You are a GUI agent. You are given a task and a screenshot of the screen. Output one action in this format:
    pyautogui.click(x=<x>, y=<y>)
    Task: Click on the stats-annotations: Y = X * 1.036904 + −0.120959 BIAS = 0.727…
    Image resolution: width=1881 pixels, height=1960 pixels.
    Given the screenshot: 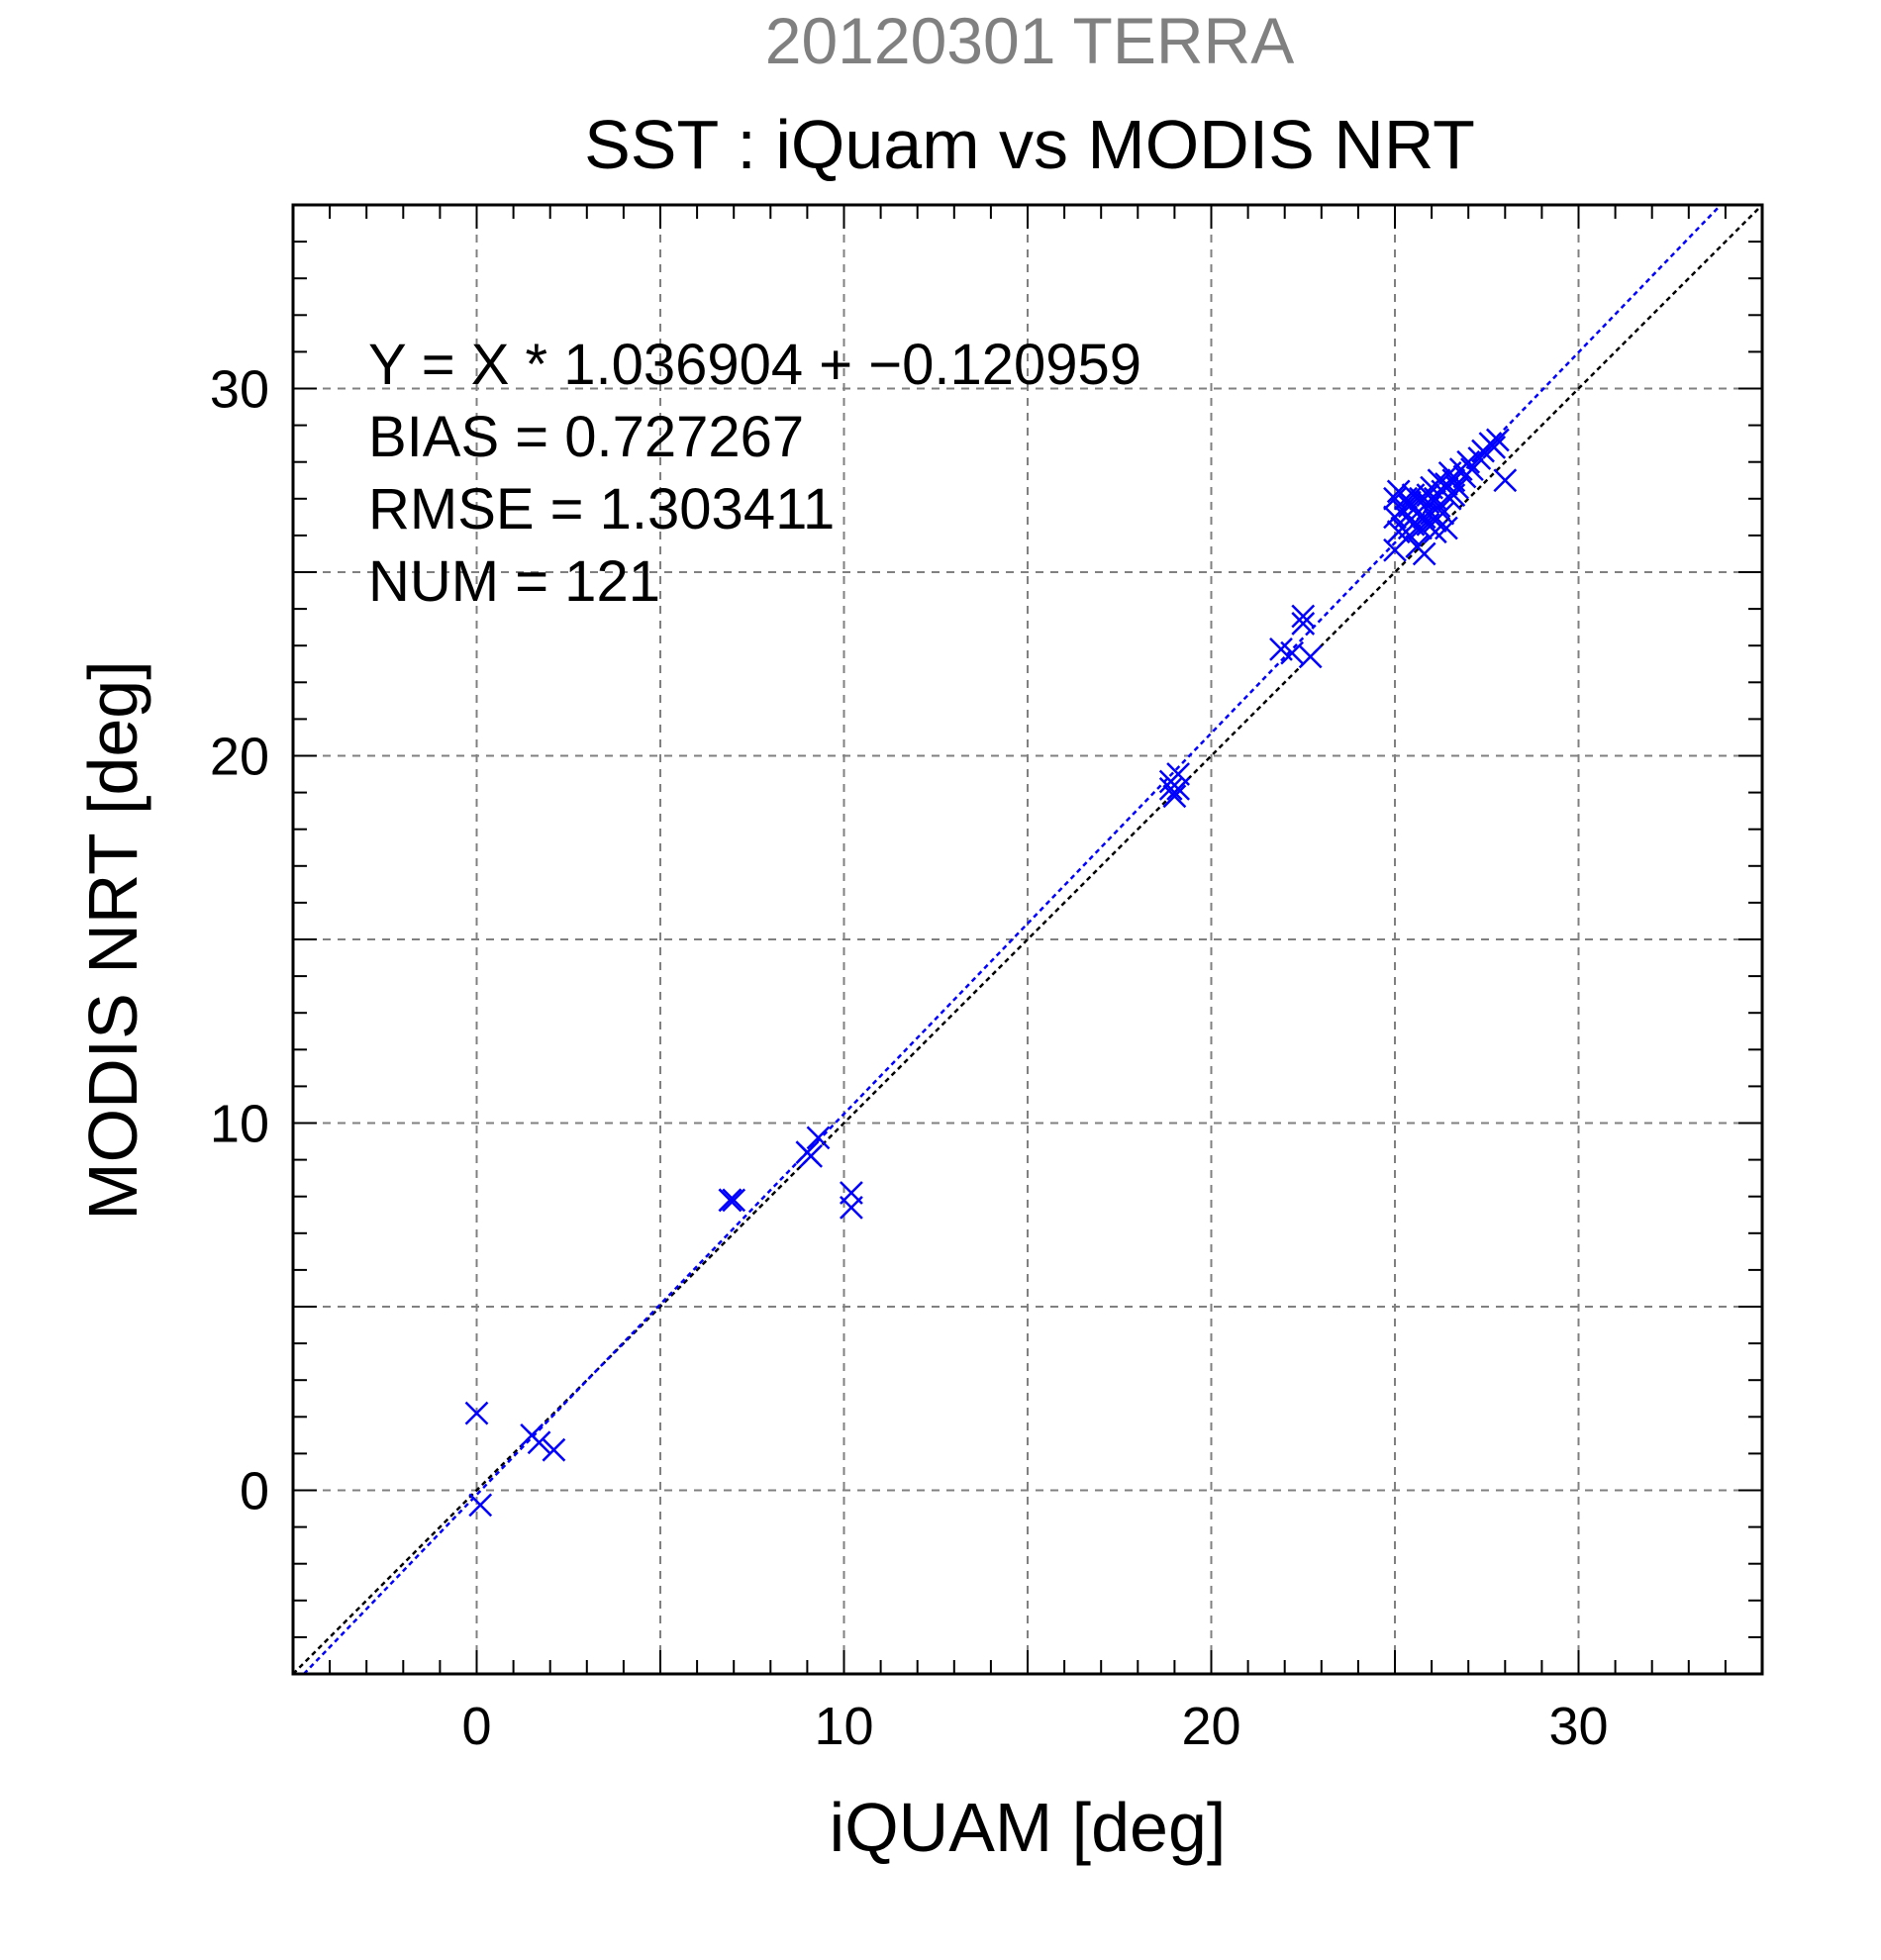 What is the action you would take?
    pyautogui.click(x=754, y=473)
    